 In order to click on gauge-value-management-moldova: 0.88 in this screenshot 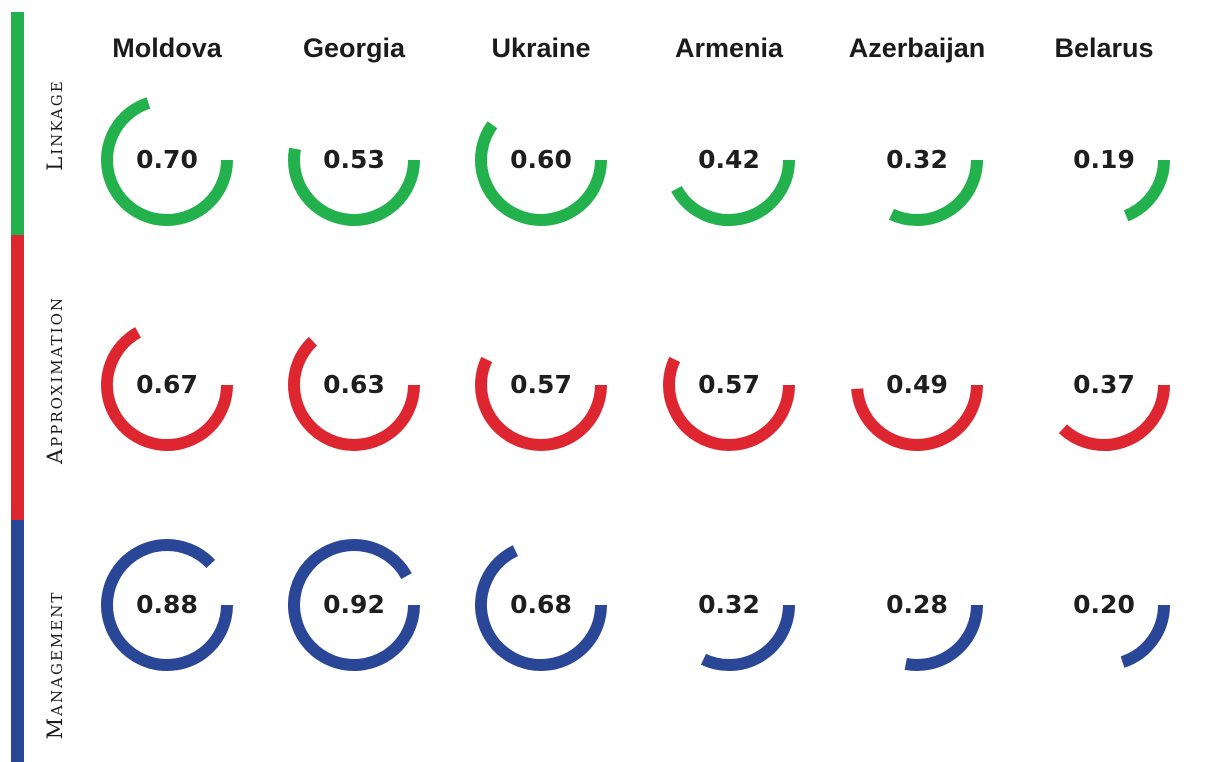, I will do `click(167, 604)`.